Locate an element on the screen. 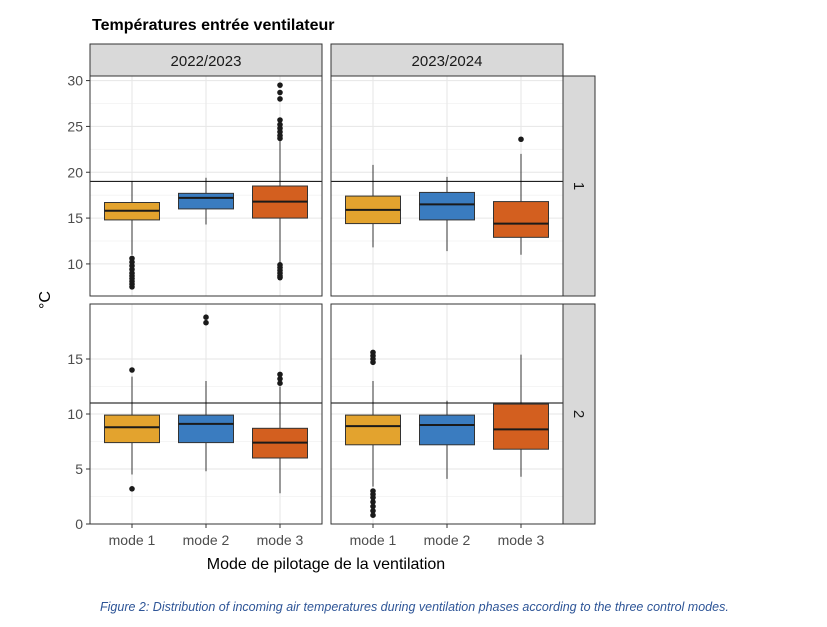  y-tick-label: 20 is located at coordinates (75, 172).